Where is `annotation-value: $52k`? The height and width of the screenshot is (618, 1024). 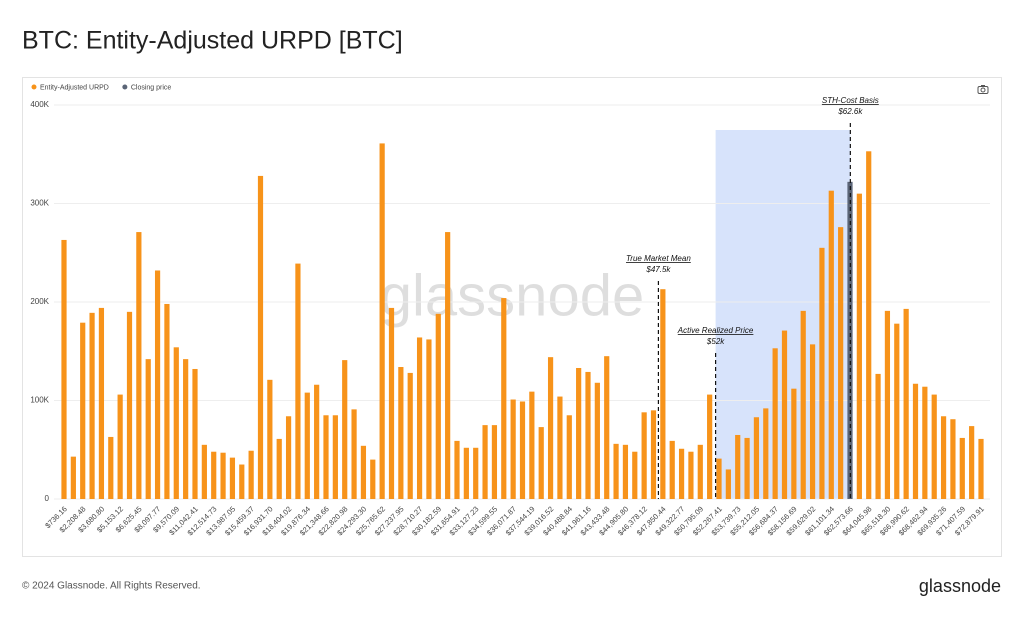
annotation-value: $52k is located at coordinates (715, 341).